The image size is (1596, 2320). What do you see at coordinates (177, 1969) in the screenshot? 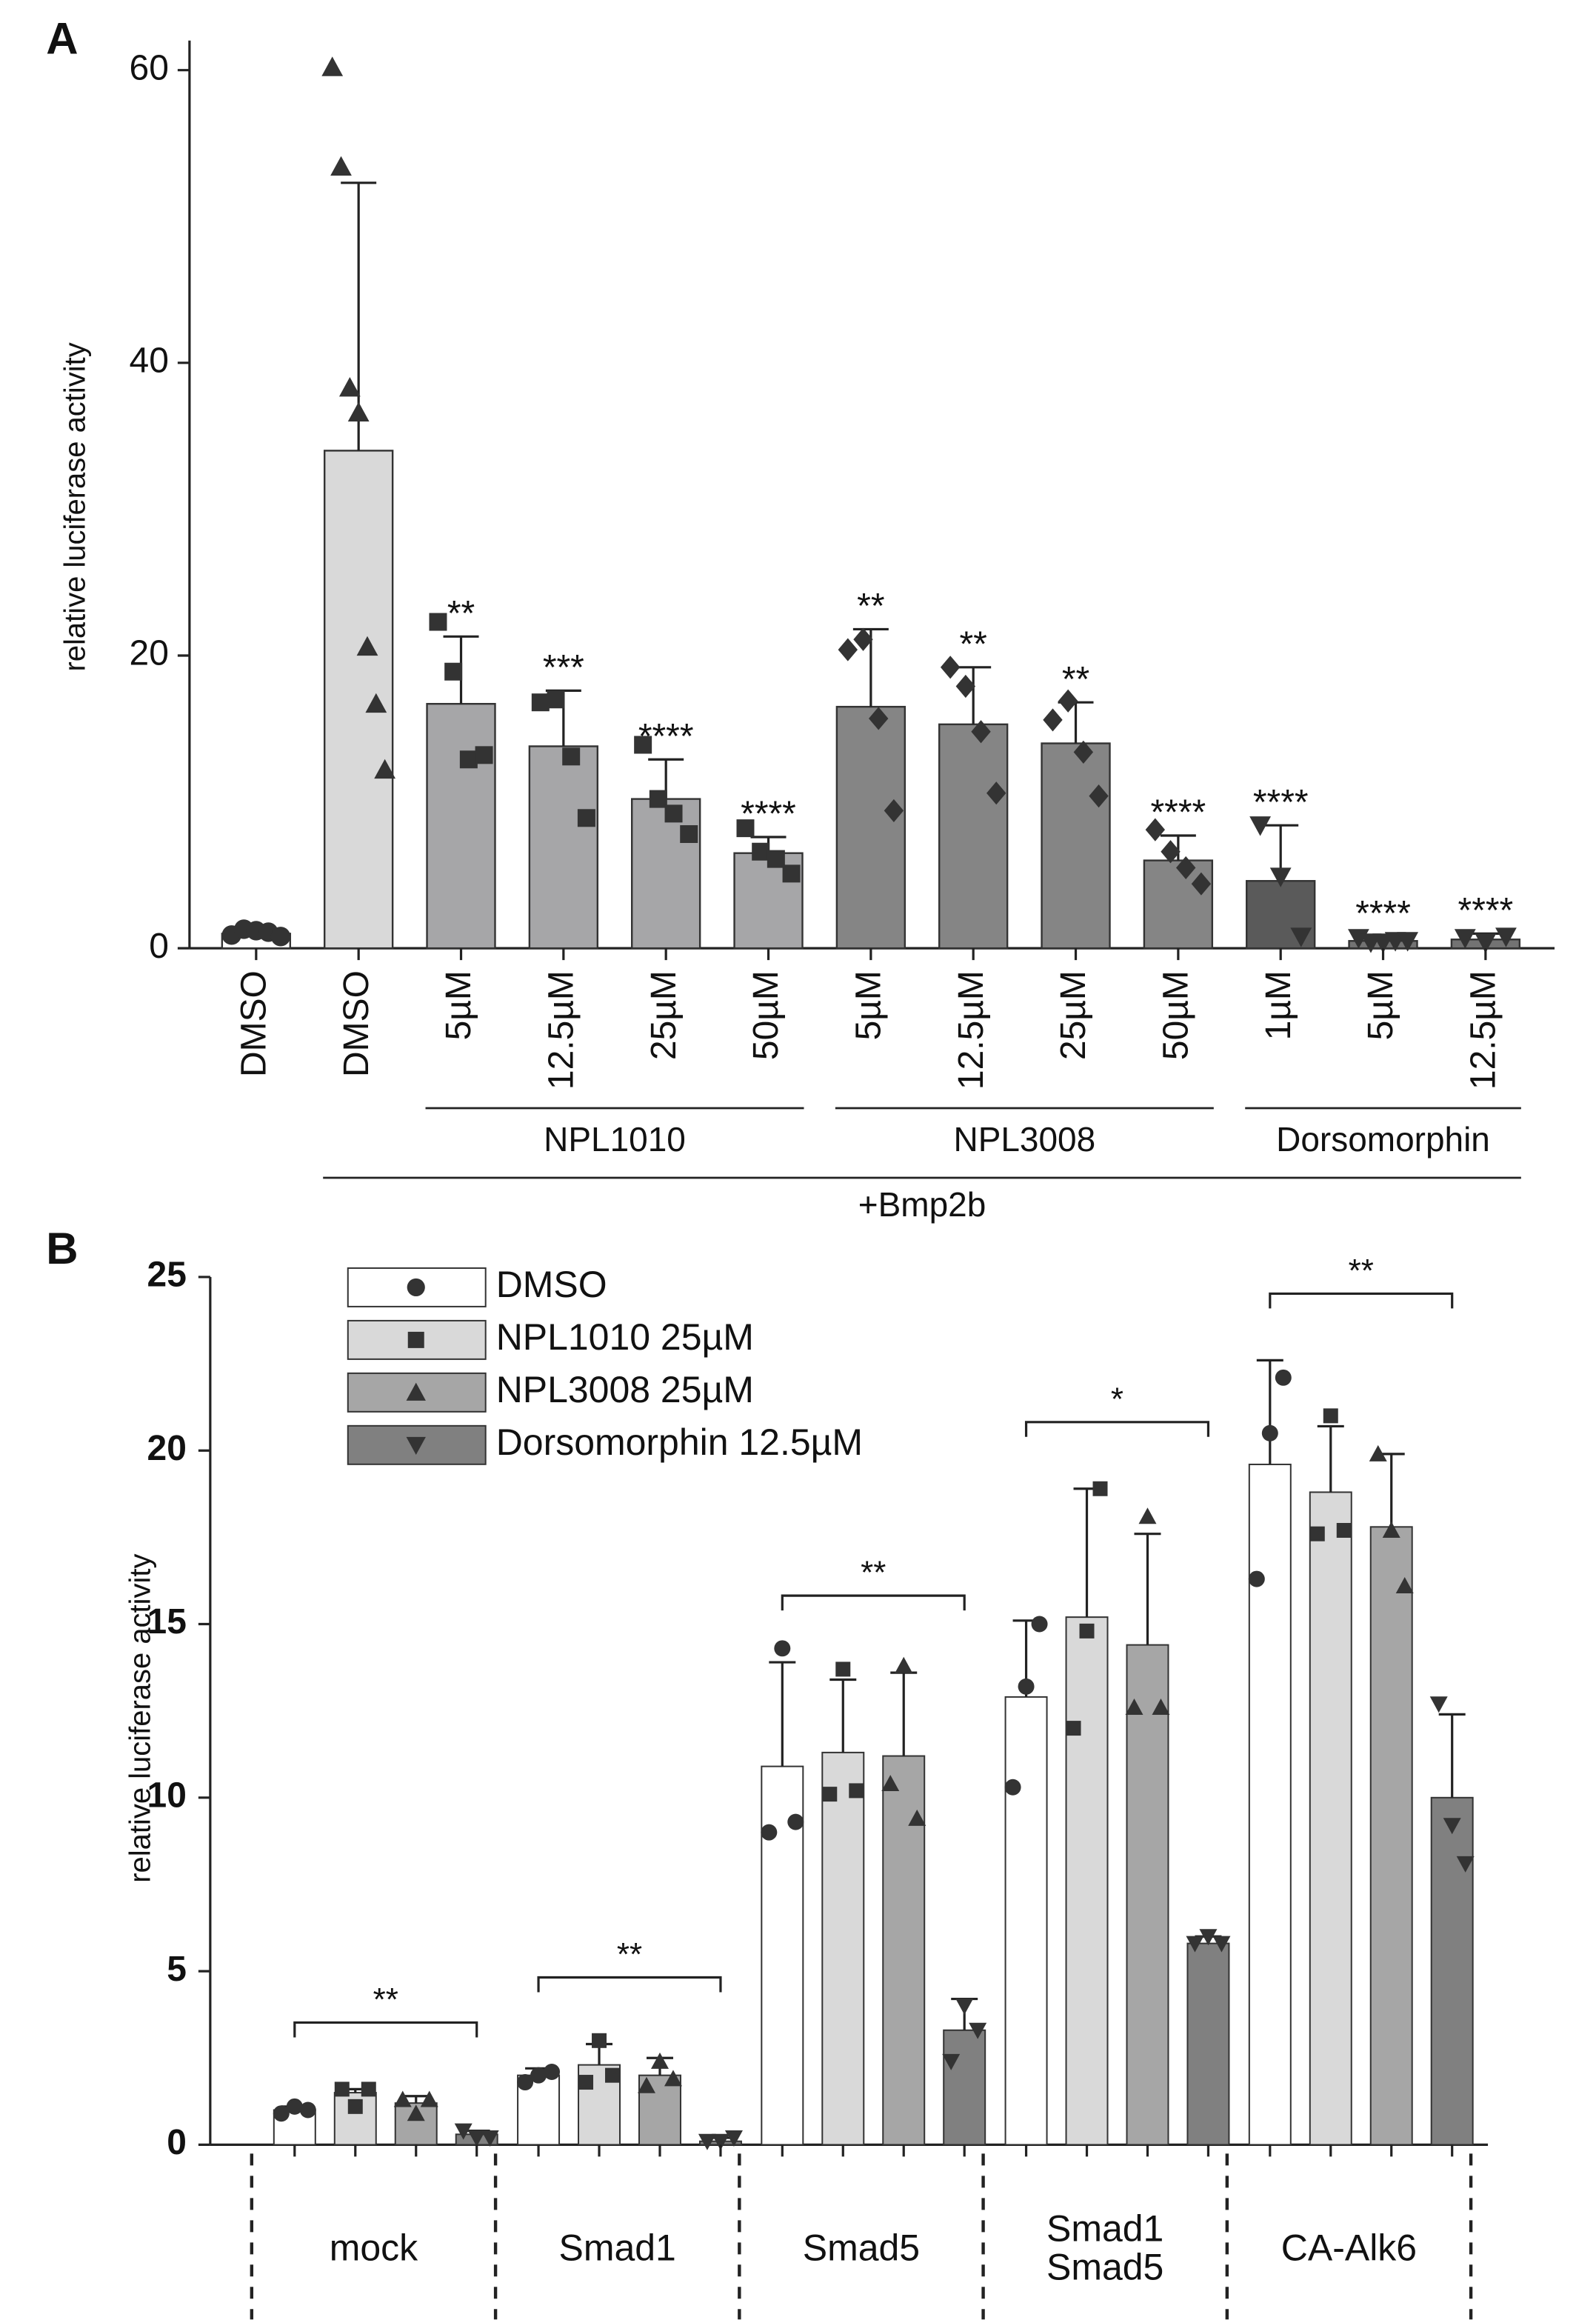
I see `y-tick-label: 5` at bounding box center [177, 1969].